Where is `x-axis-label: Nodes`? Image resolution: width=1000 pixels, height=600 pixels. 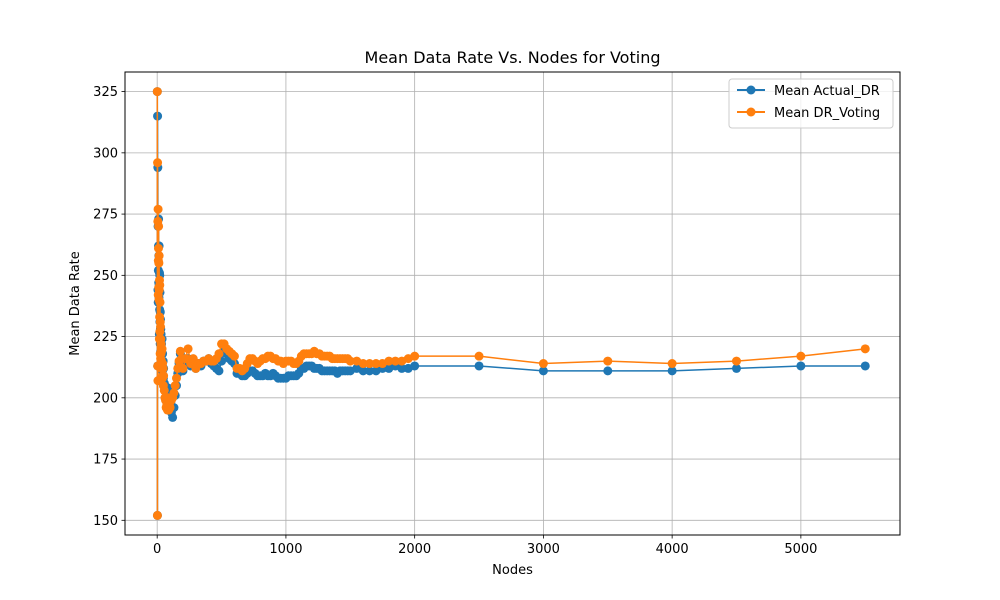
x-axis-label: Nodes is located at coordinates (512, 570).